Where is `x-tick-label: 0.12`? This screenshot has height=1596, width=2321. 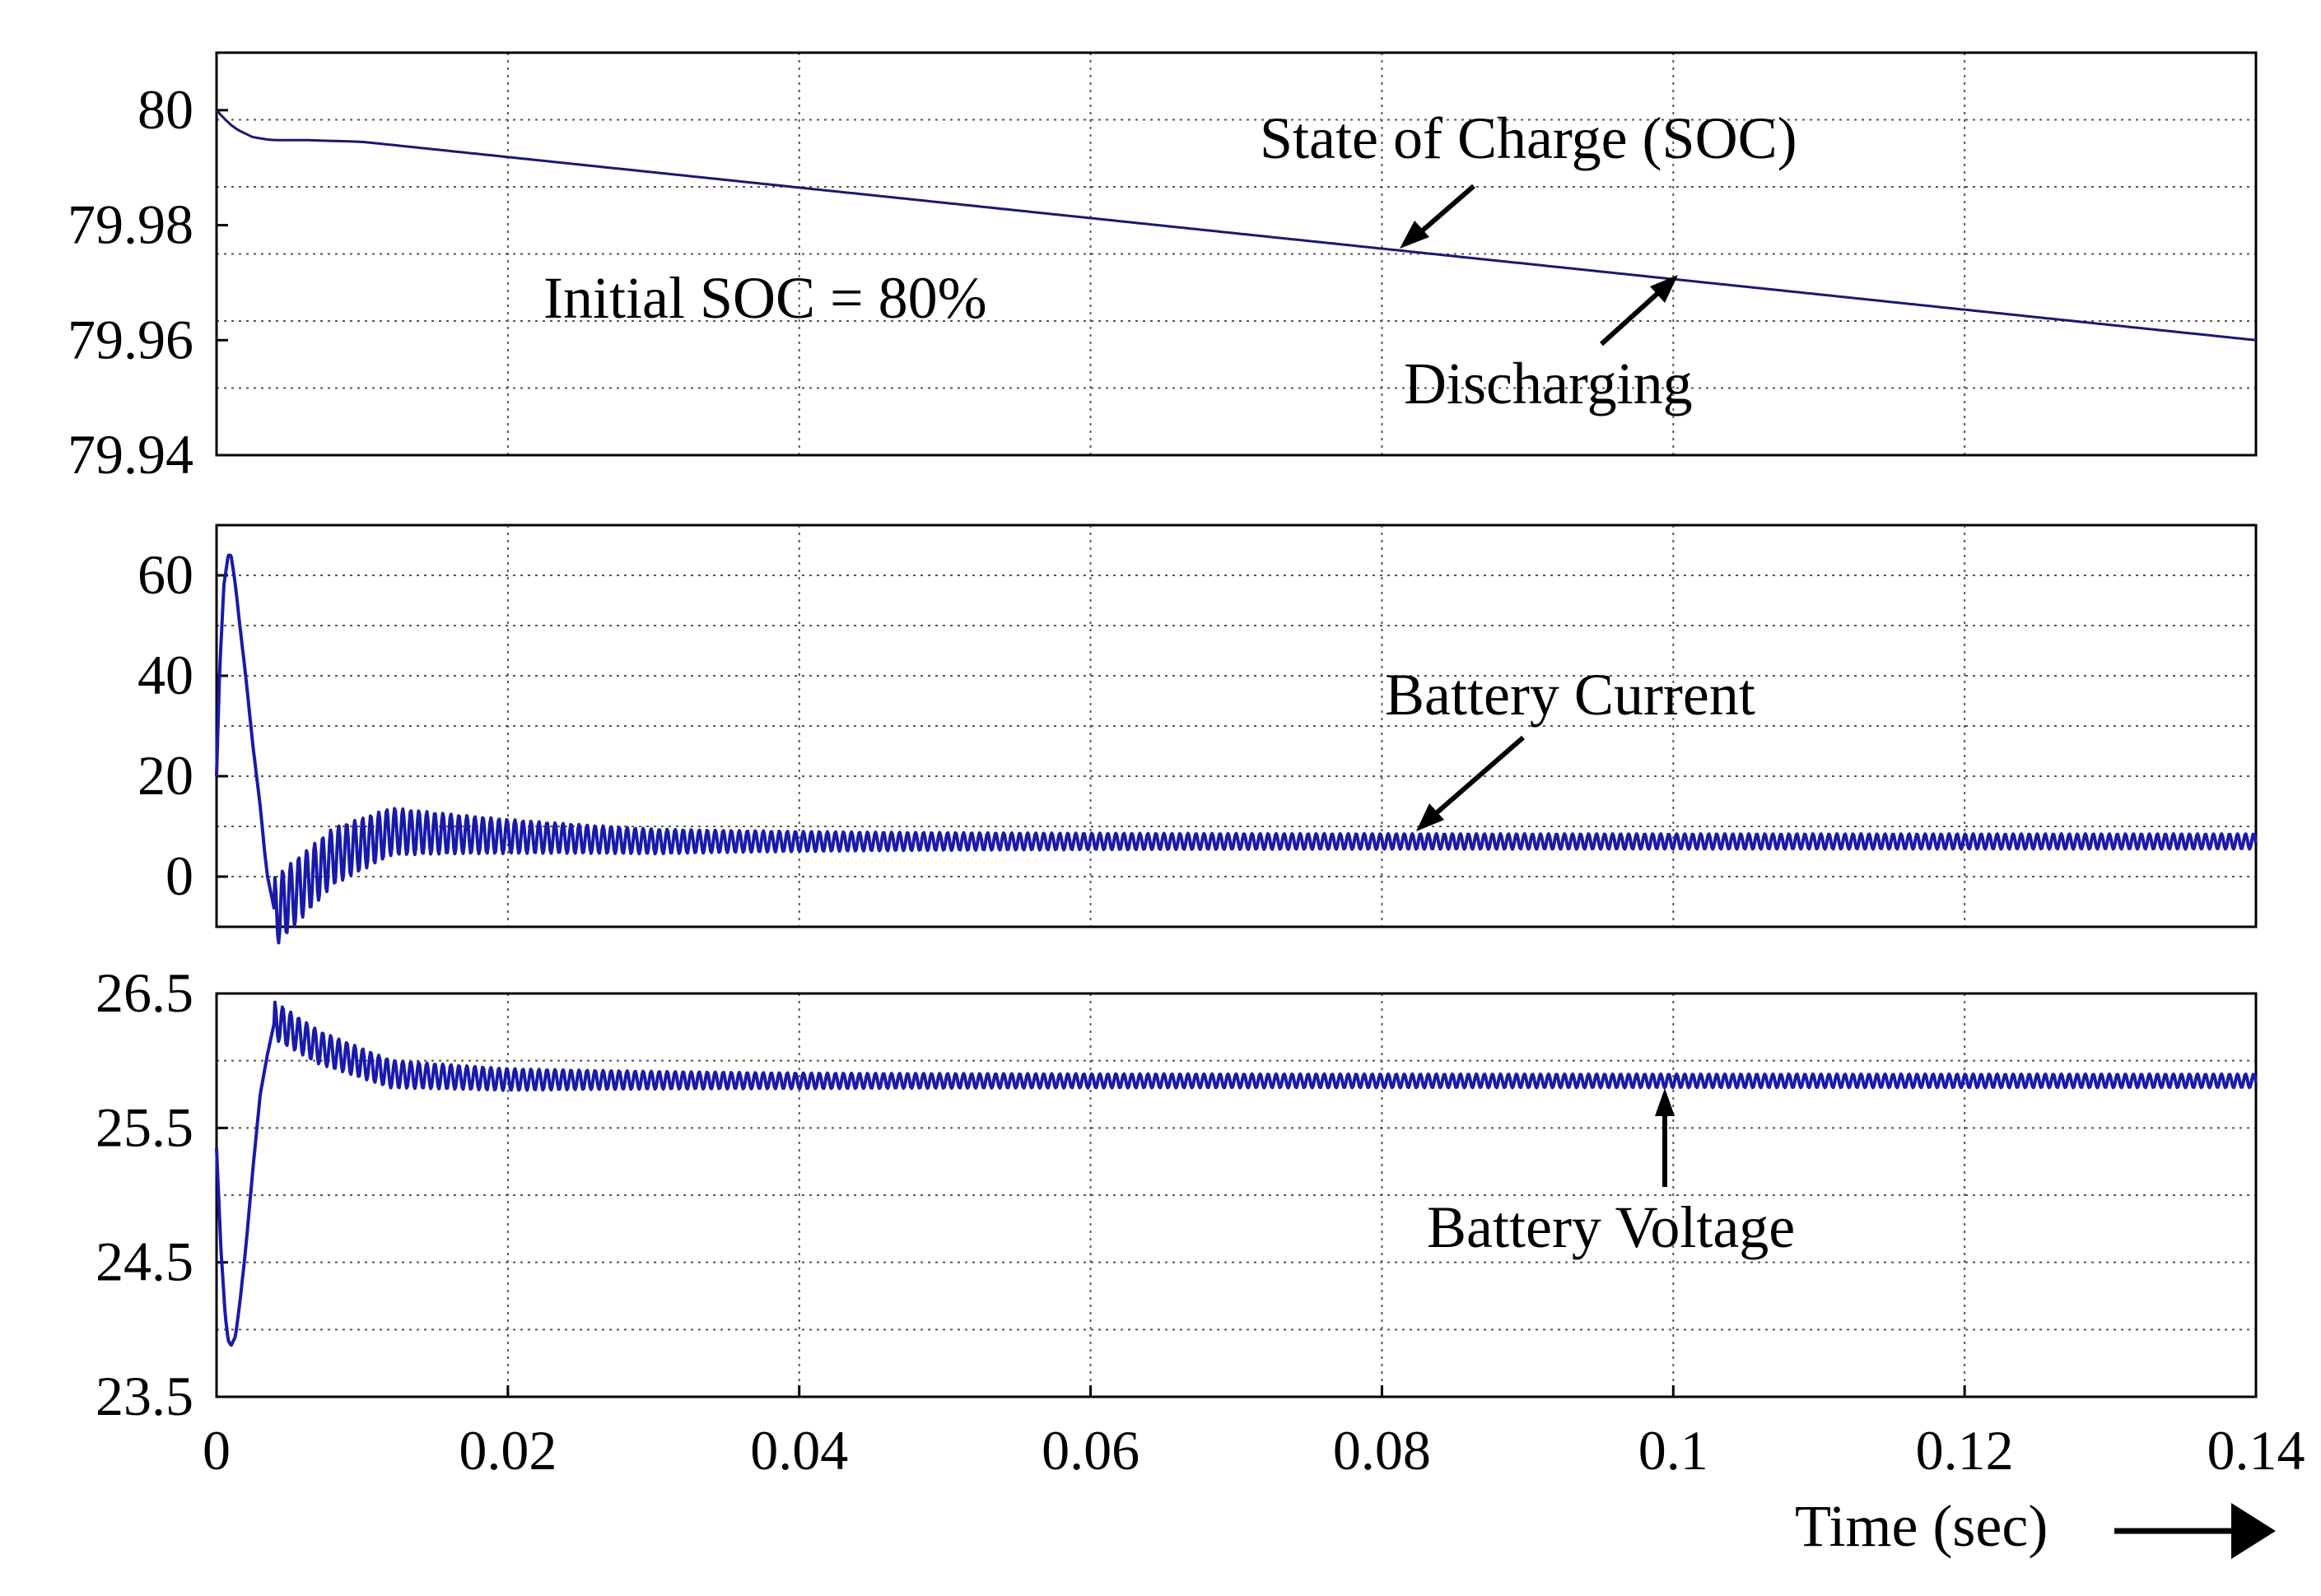 x-tick-label: 0.12 is located at coordinates (1965, 1450).